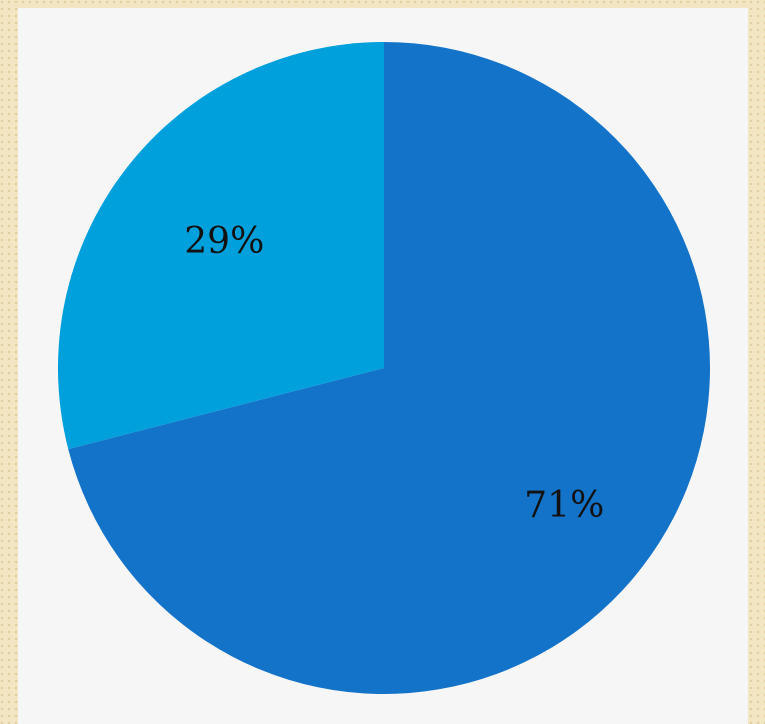  Describe the element at coordinates (224, 241) in the screenshot. I see `slice-label-29-percent: 29%` at that location.